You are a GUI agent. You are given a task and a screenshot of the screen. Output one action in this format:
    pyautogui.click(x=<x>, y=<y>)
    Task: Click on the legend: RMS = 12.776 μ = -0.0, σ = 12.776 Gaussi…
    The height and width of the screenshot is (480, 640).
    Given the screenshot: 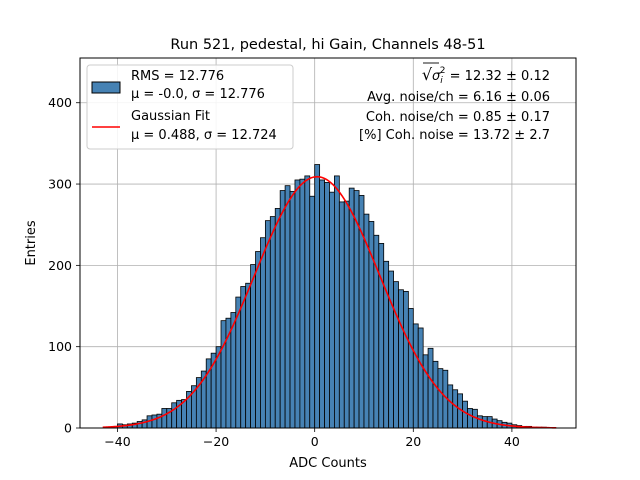 What is the action you would take?
    pyautogui.click(x=190, y=107)
    